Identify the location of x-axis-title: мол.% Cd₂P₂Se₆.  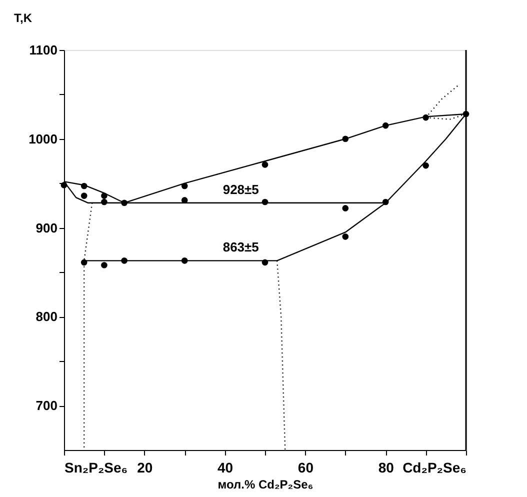
(266, 485).